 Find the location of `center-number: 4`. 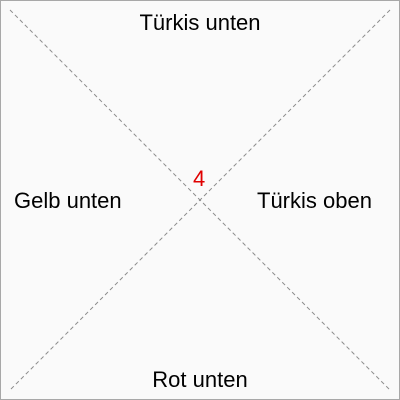

center-number: 4 is located at coordinates (199, 178).